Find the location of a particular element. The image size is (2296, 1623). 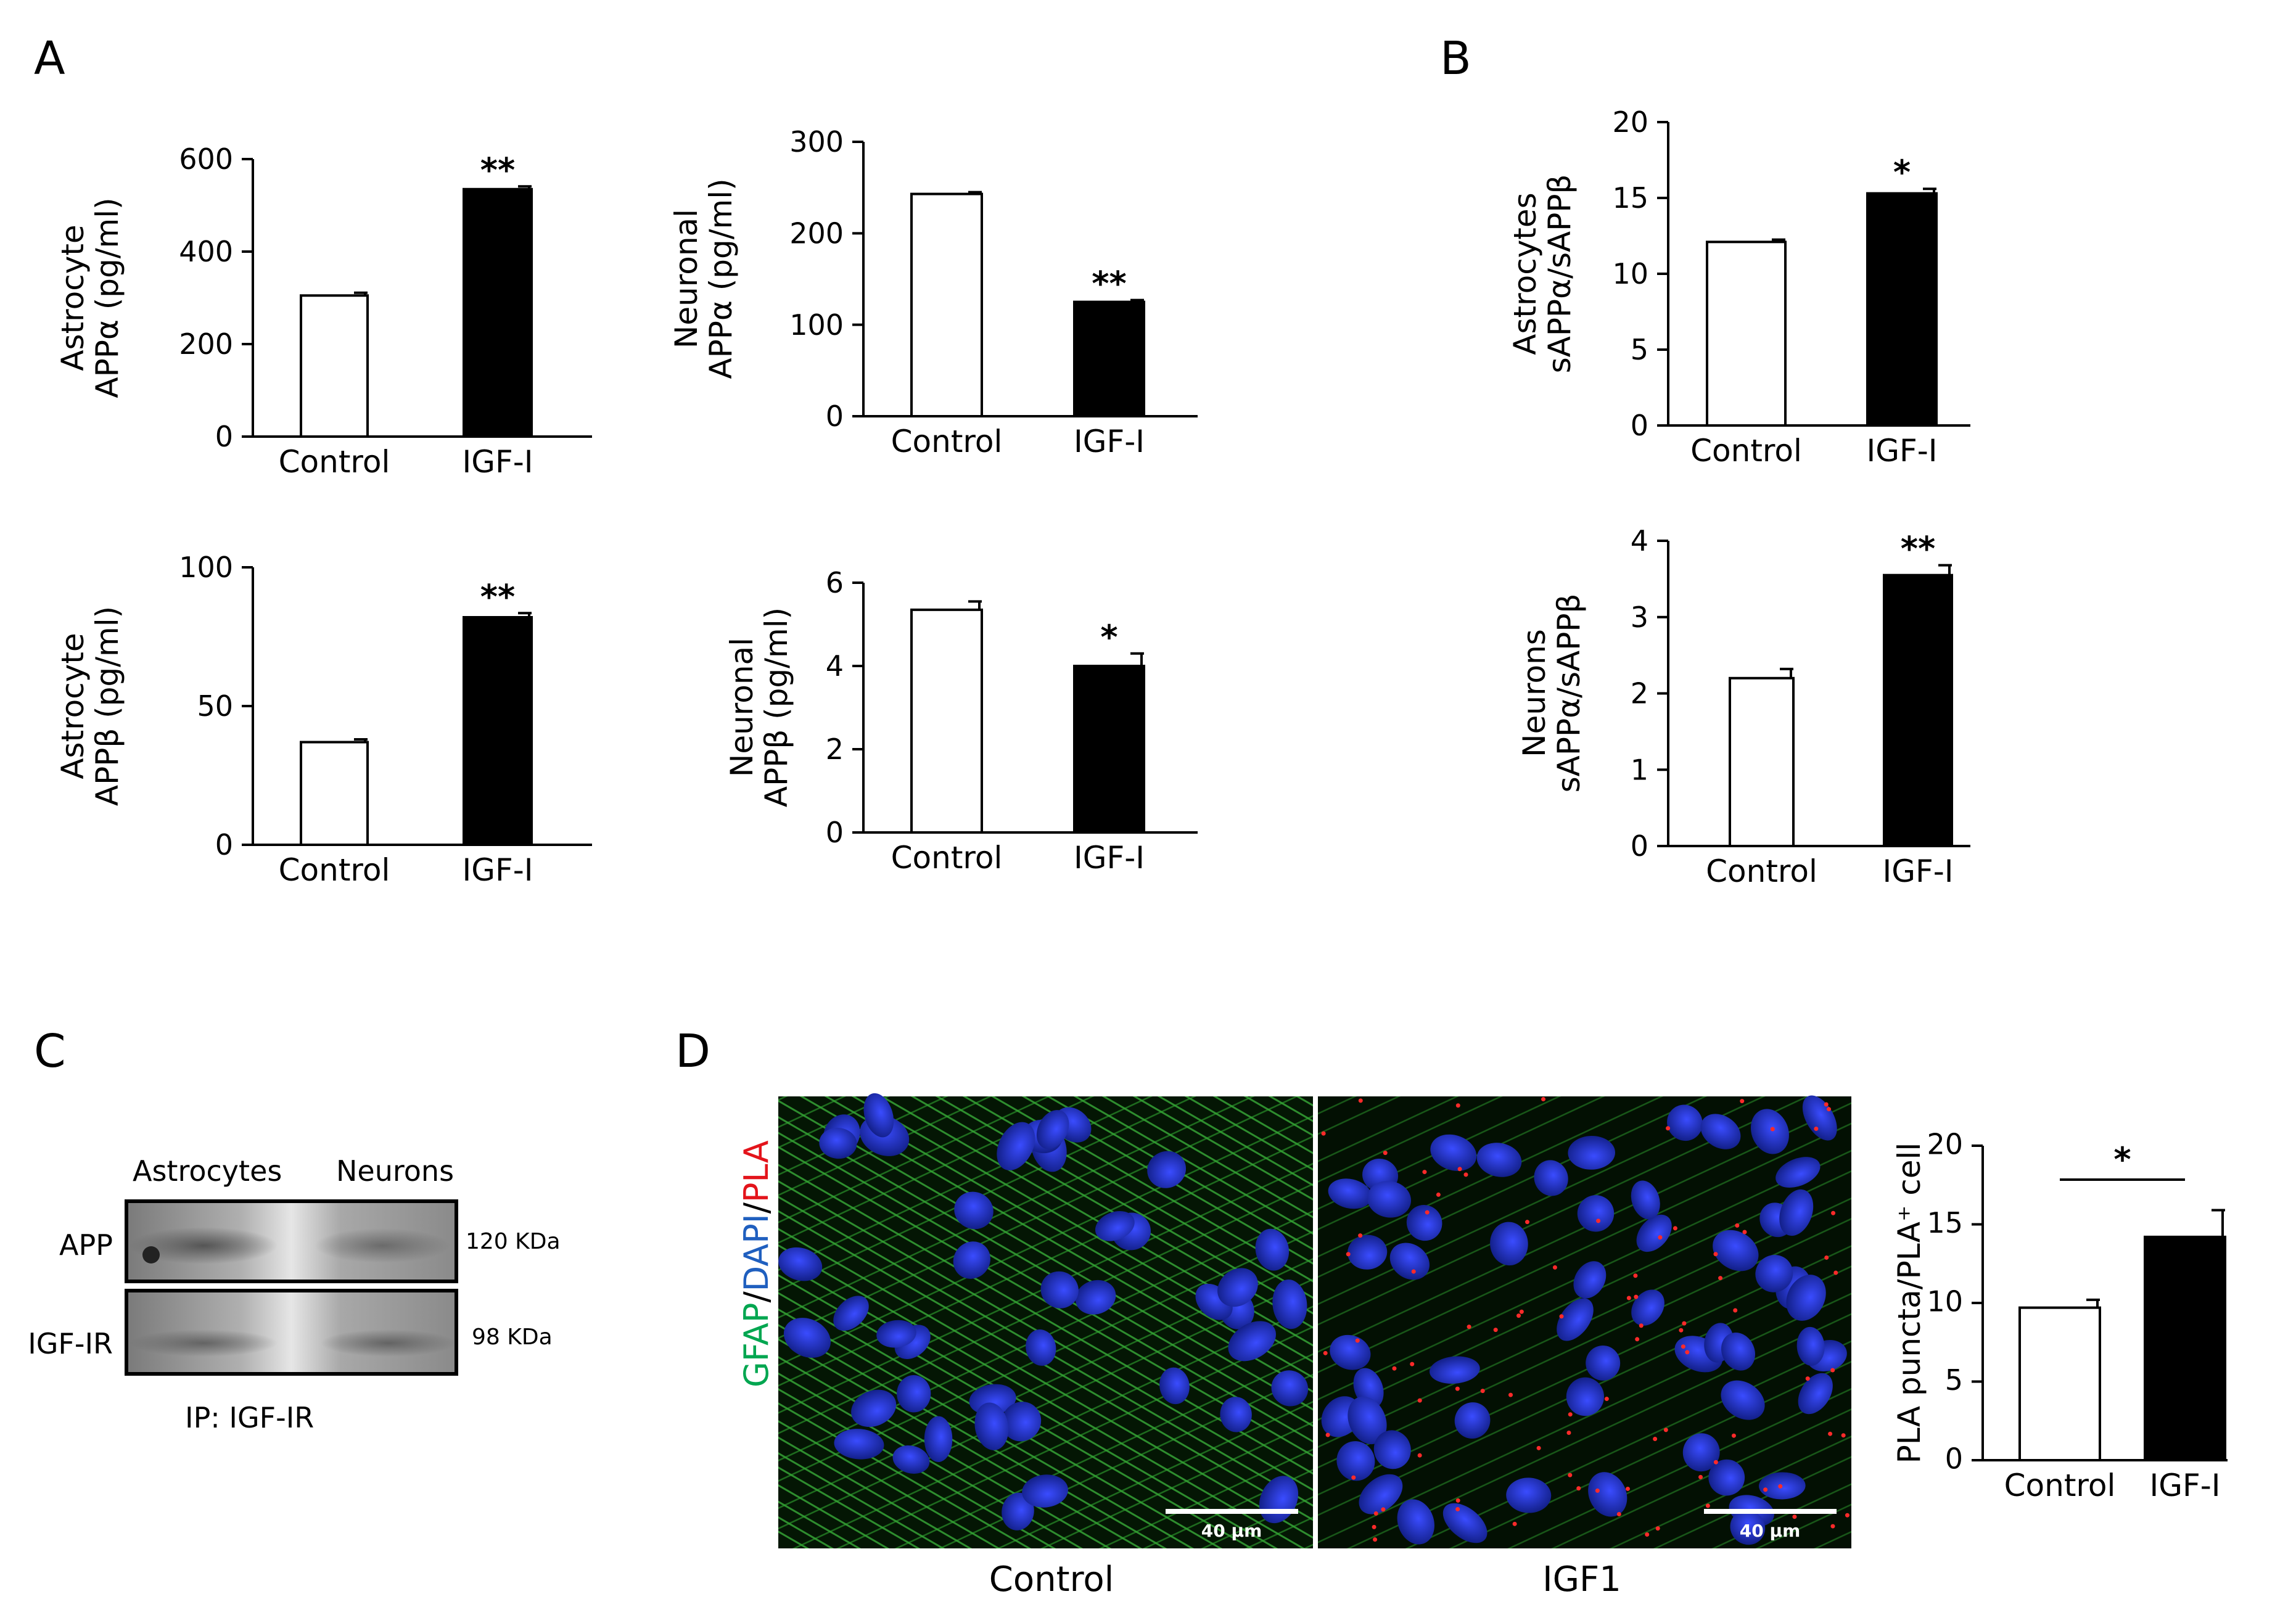

blot-kda-120: 120 KDa is located at coordinates (513, 1241).